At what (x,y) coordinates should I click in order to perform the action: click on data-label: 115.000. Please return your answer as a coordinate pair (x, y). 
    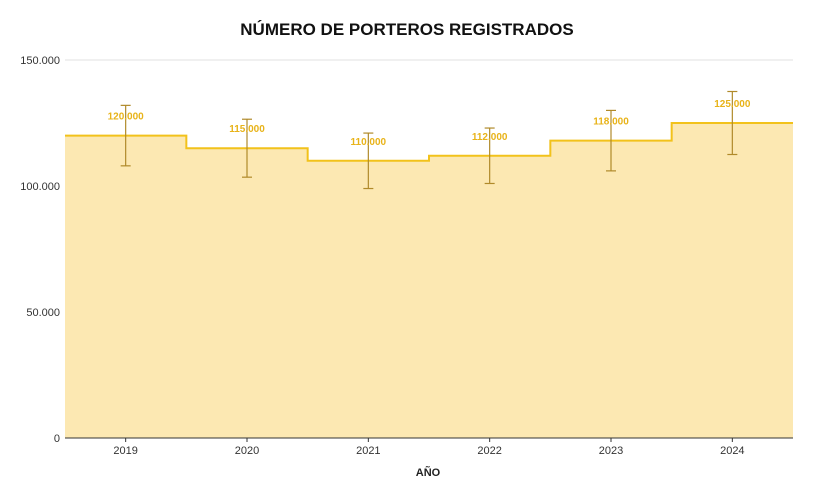
    Looking at the image, I should click on (247, 129).